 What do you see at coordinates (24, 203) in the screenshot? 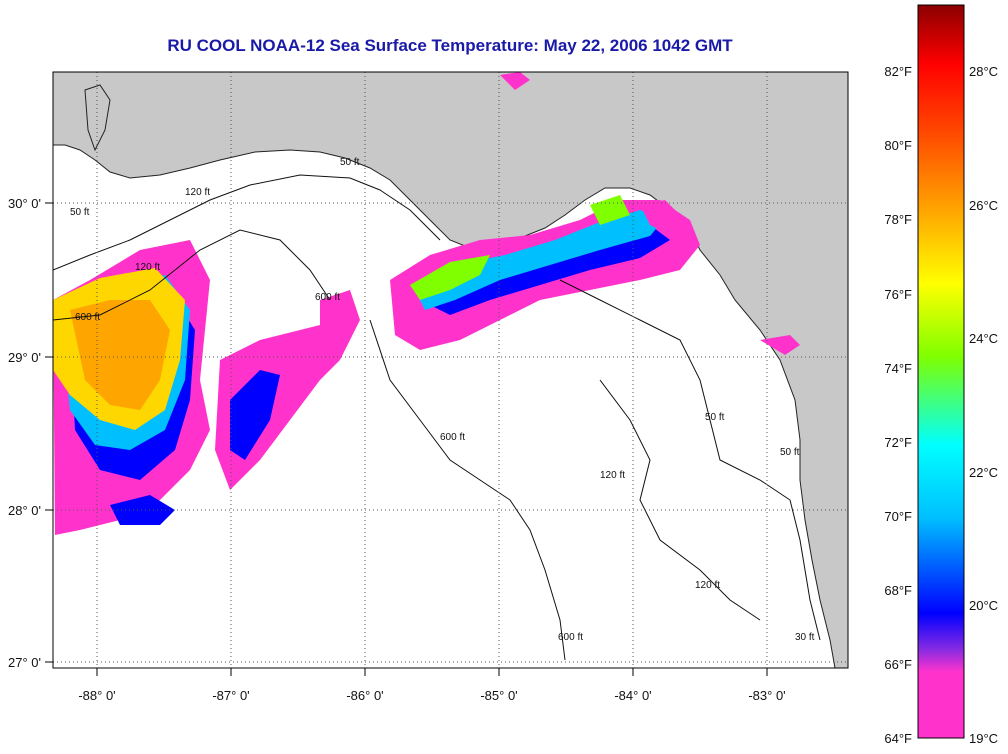
I see `lat-tick-label: 30° 0'` at bounding box center [24, 203].